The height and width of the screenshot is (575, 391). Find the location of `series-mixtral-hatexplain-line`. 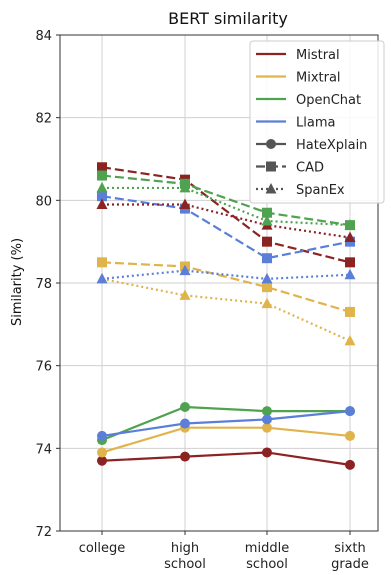

series-mixtral-hatexplain-line is located at coordinates (226, 440).